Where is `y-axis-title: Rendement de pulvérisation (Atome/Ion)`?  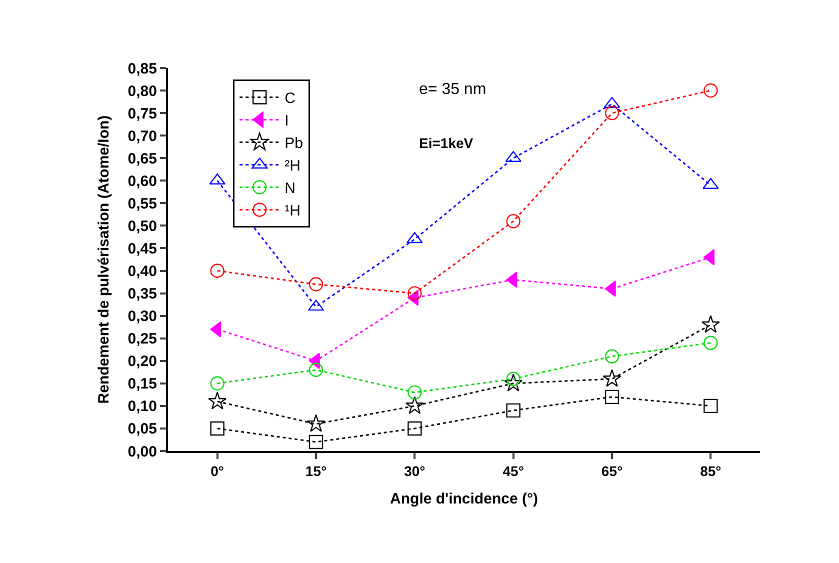 y-axis-title: Rendement de pulvérisation (Atome/Ion) is located at coordinates (104, 259).